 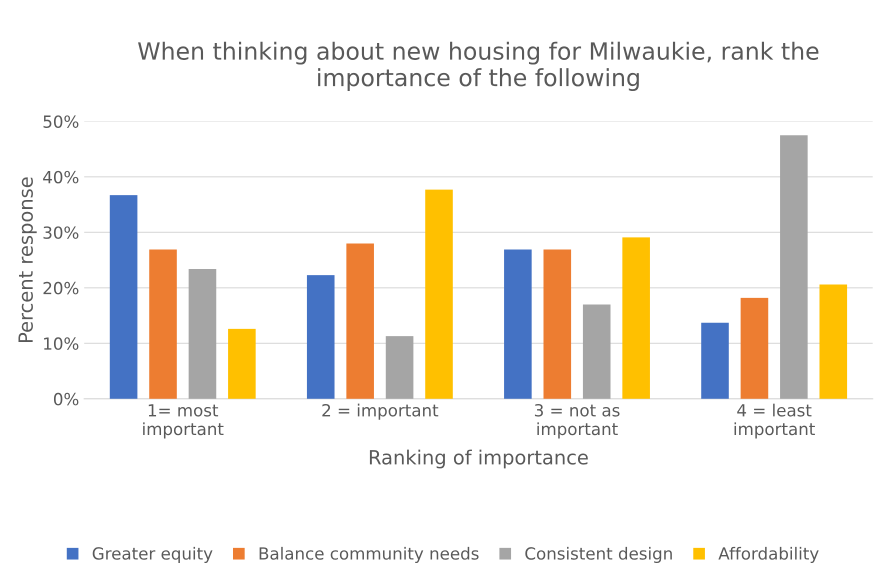 What do you see at coordinates (768, 554) in the screenshot?
I see `legend-label: Affordability` at bounding box center [768, 554].